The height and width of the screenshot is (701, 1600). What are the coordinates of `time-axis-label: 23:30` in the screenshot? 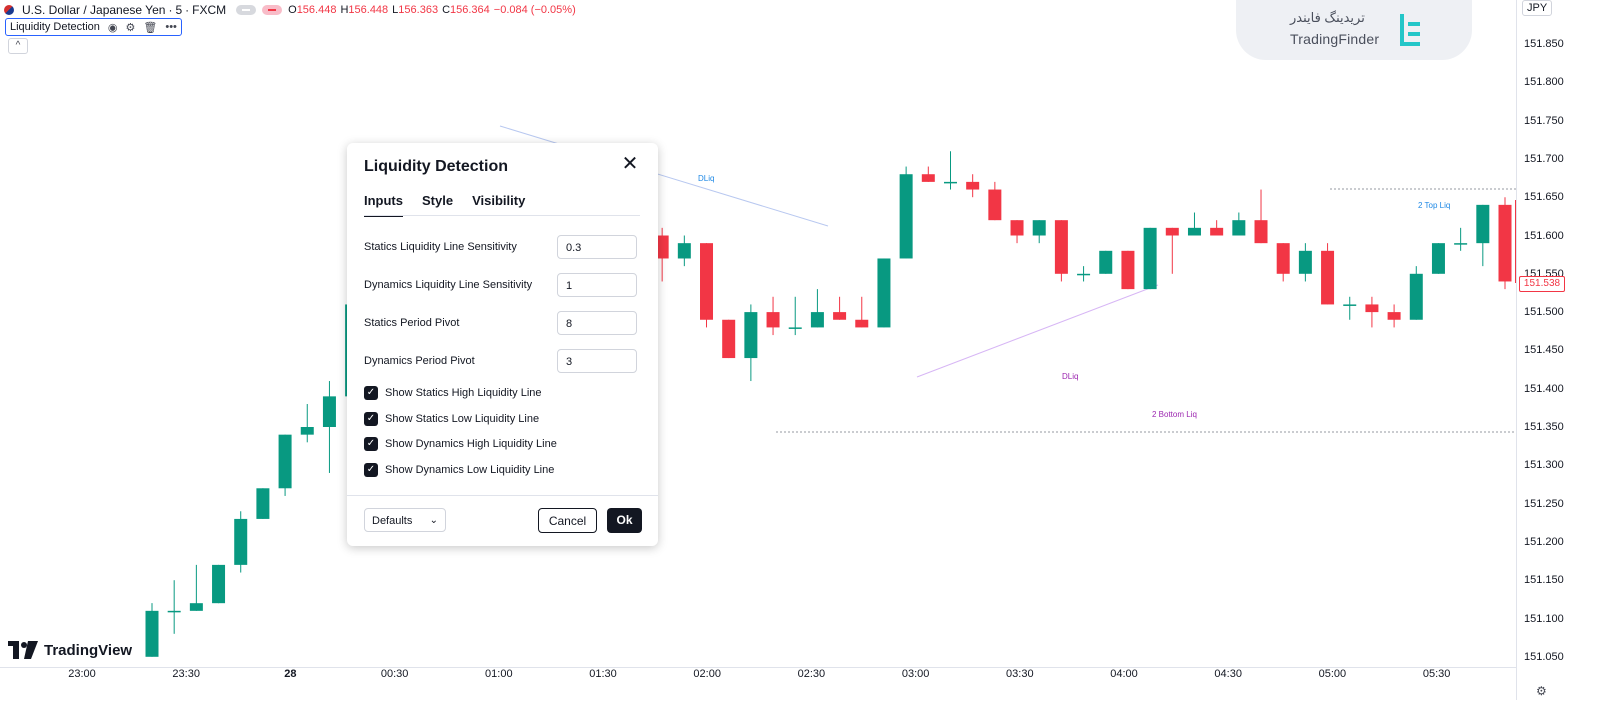 It's located at (186, 674).